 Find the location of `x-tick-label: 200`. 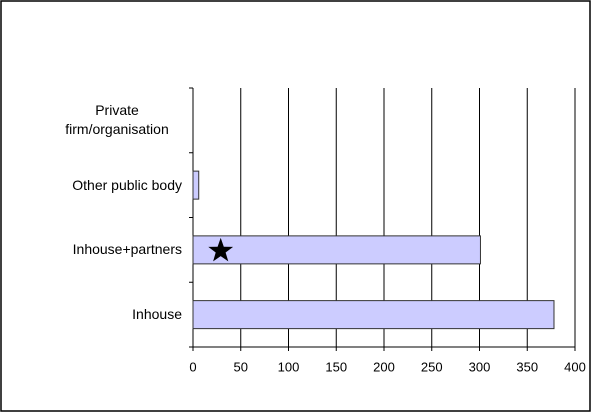

x-tick-label: 200 is located at coordinates (384, 366).